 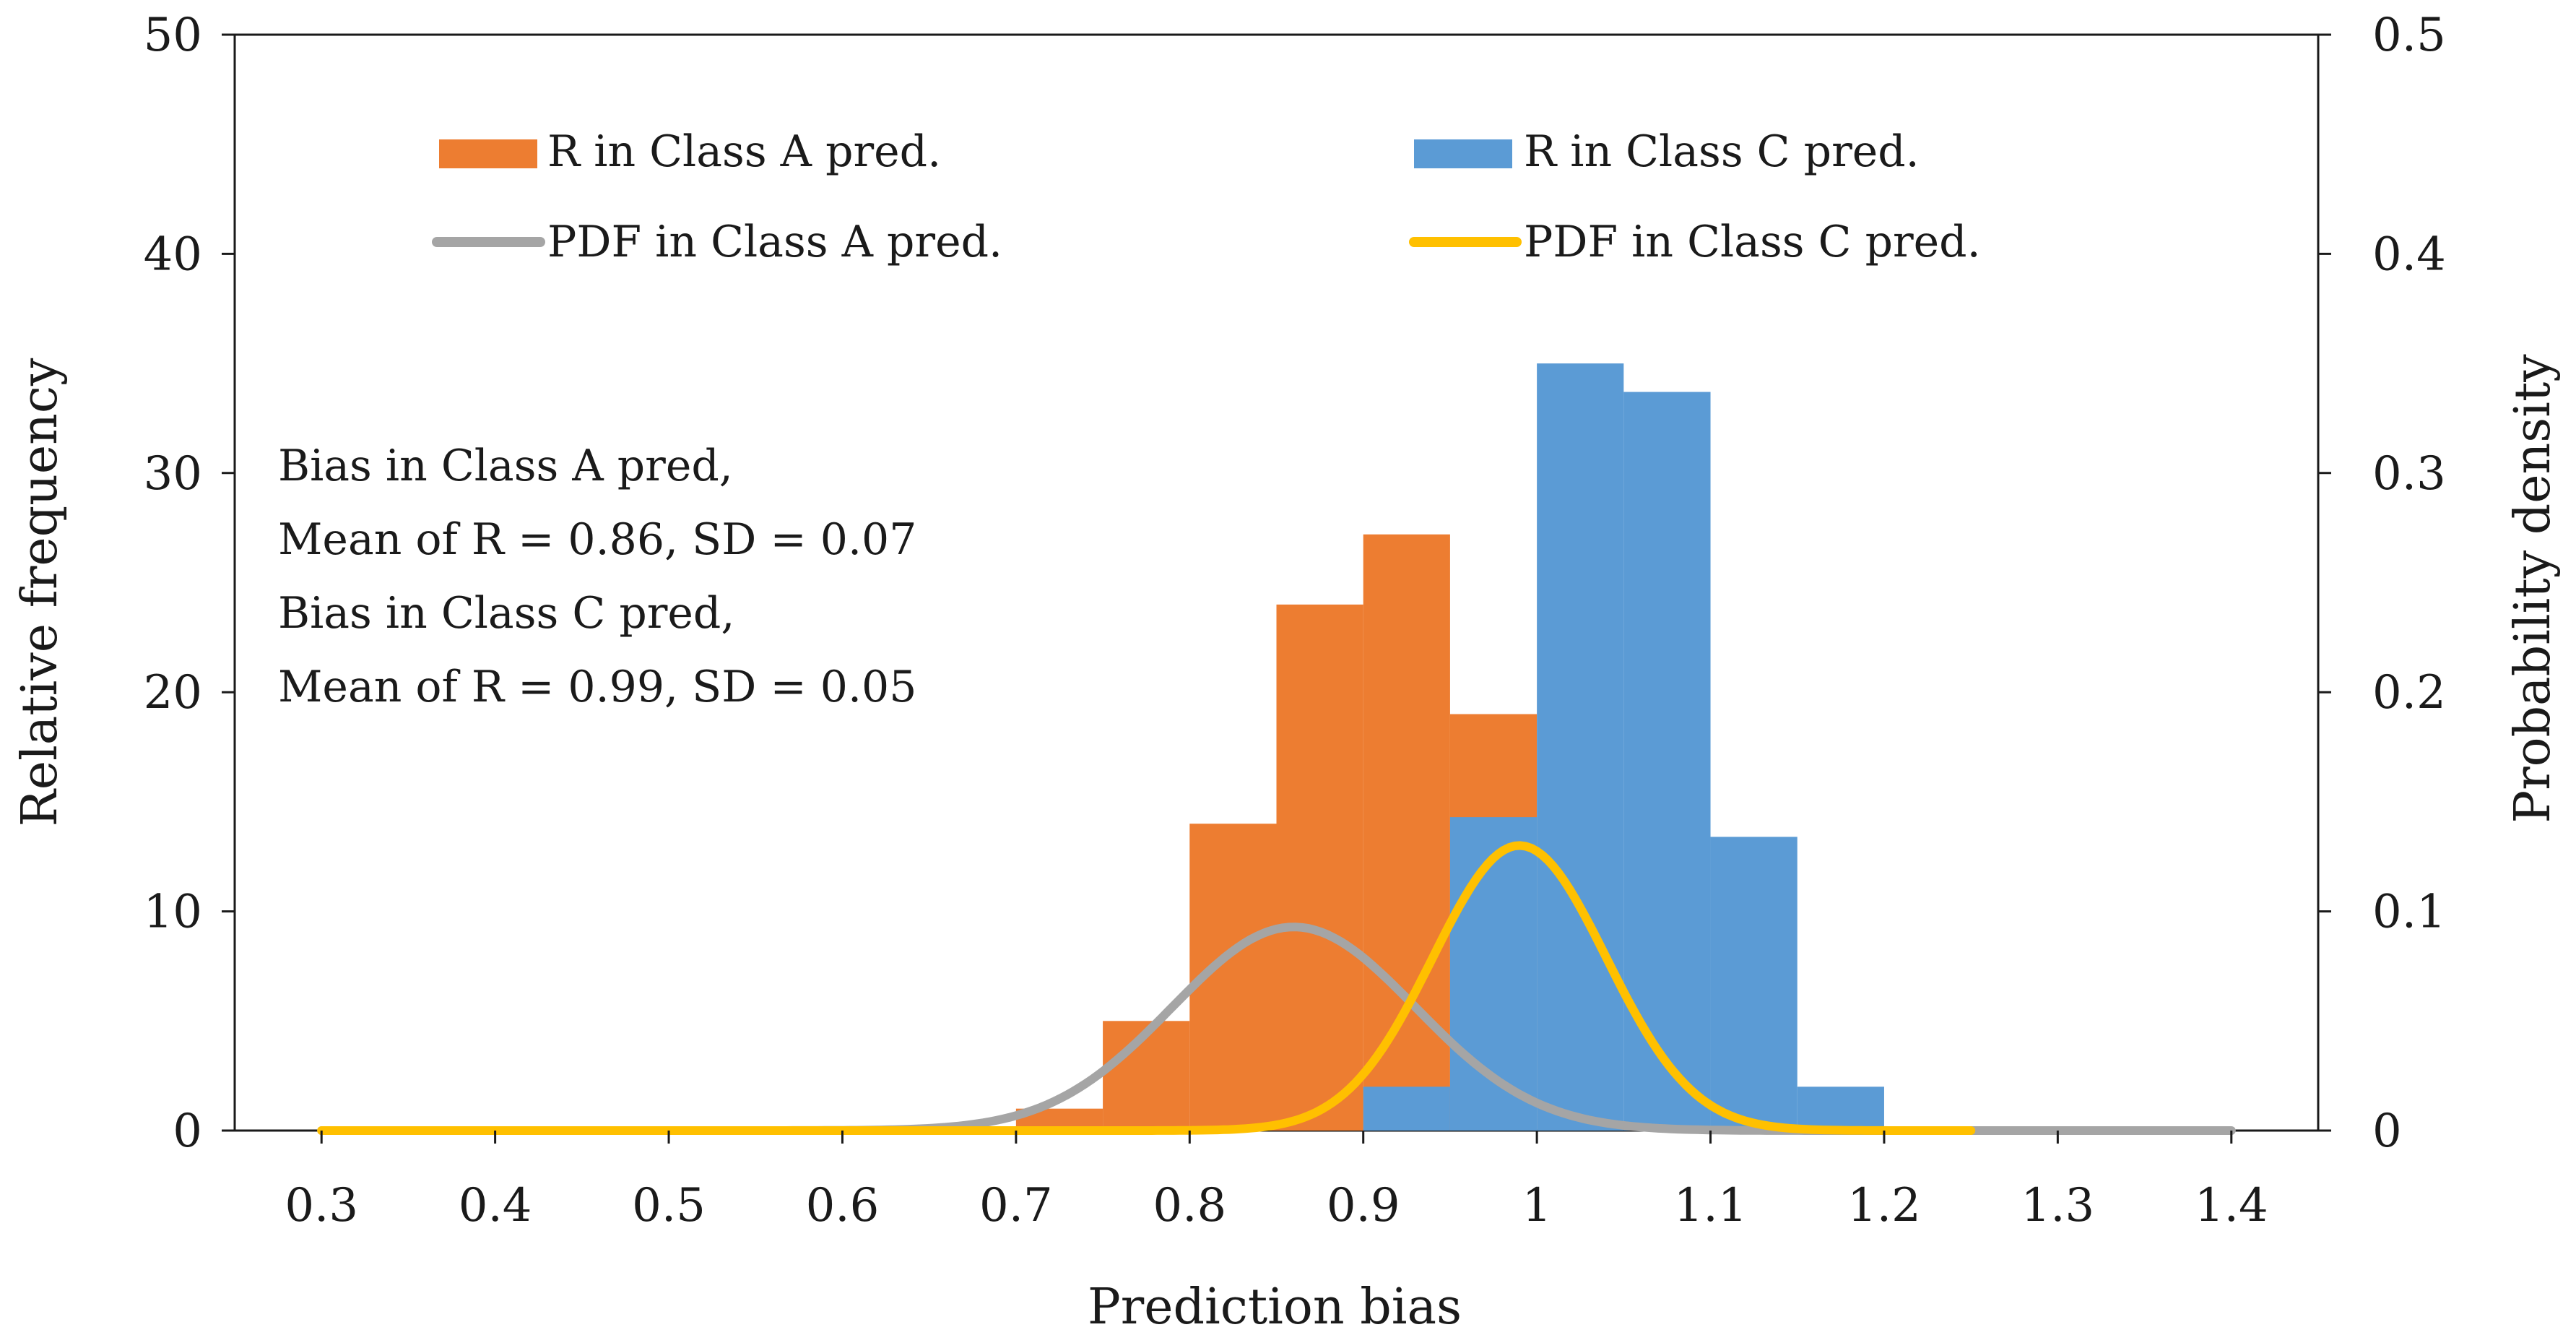 I want to click on y-tick-label: 30, so click(x=173, y=474).